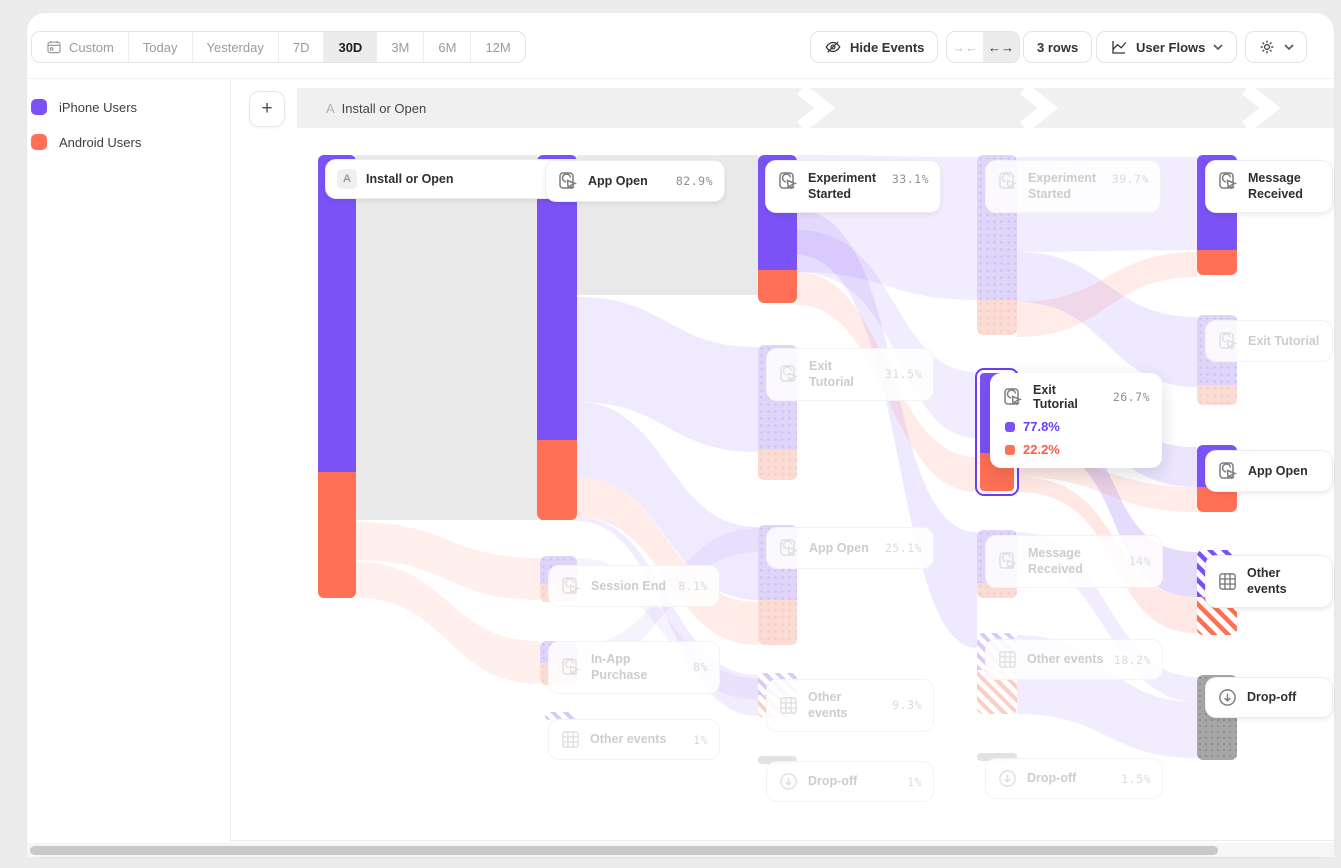 The height and width of the screenshot is (868, 1341). What do you see at coordinates (1276, 47) in the screenshot?
I see `settings-dropdown` at bounding box center [1276, 47].